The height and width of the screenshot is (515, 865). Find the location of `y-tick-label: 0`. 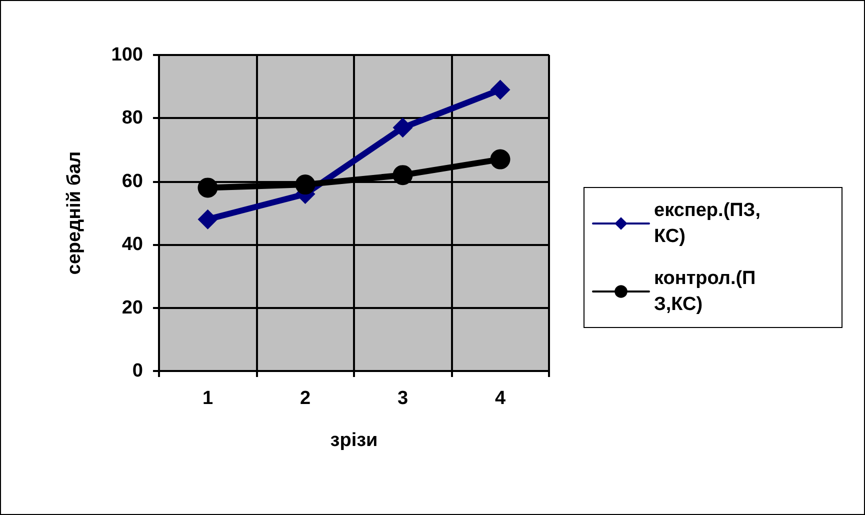

y-tick-label: 0 is located at coordinates (137, 371).